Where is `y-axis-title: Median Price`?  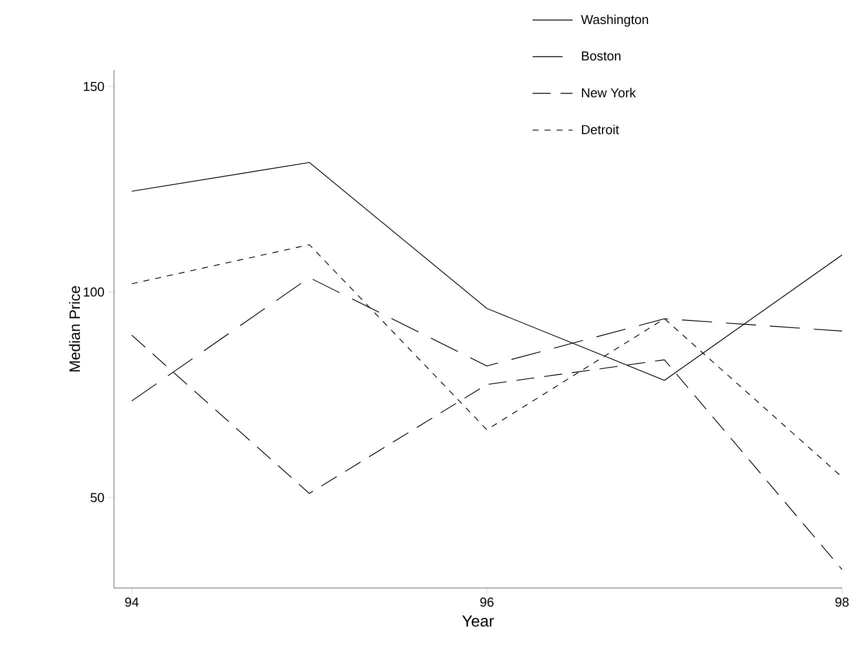
y-axis-title: Median Price is located at coordinates (74, 329).